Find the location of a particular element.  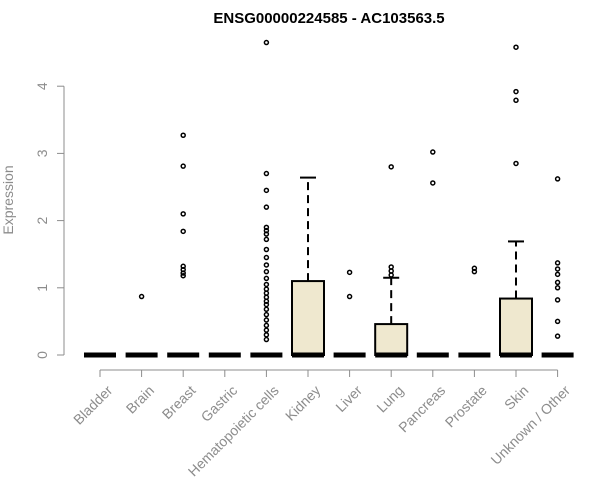

x-tick-label: Prostate is located at coordinates (466, 406).